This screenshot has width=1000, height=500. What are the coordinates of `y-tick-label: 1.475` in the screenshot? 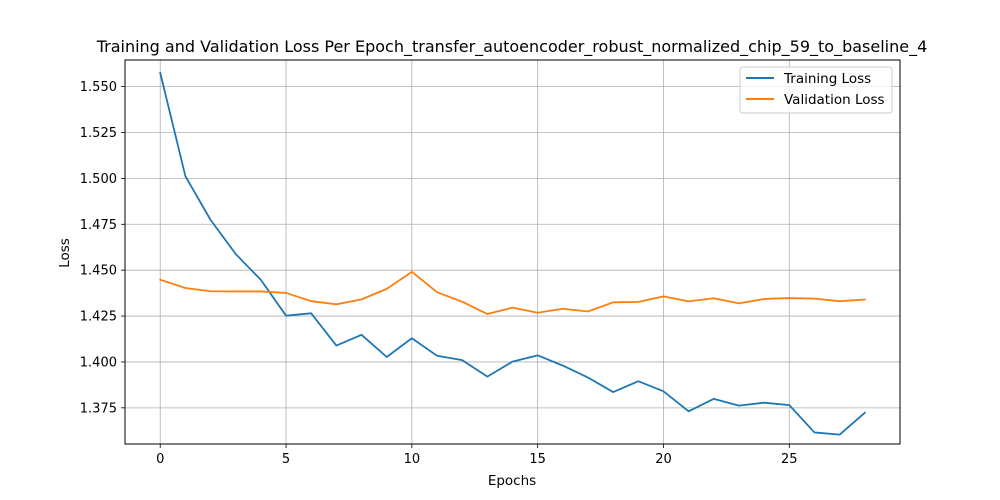 It's located at (98, 225).